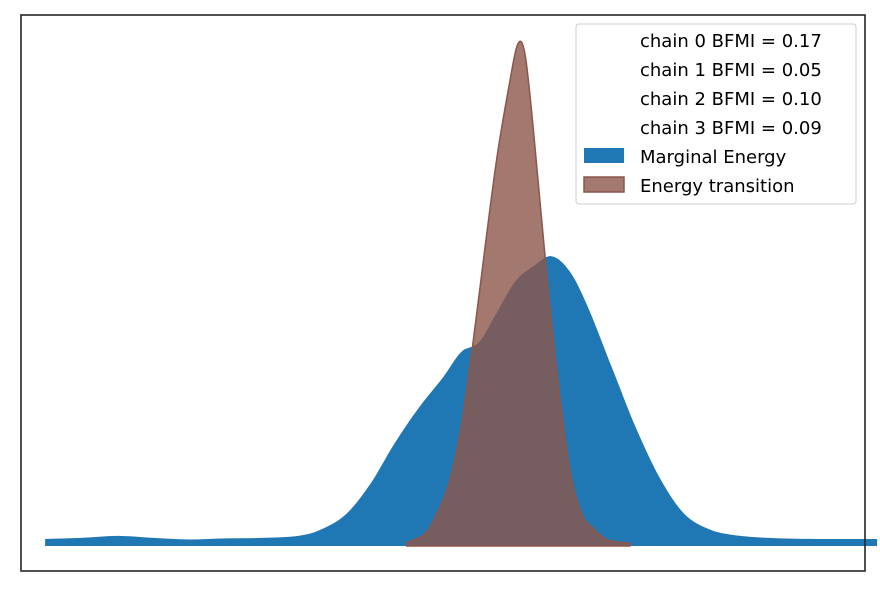  Describe the element at coordinates (731, 99) in the screenshot. I see `legend-entry-chain-2: chain 2 BFMI = 0.10` at that location.